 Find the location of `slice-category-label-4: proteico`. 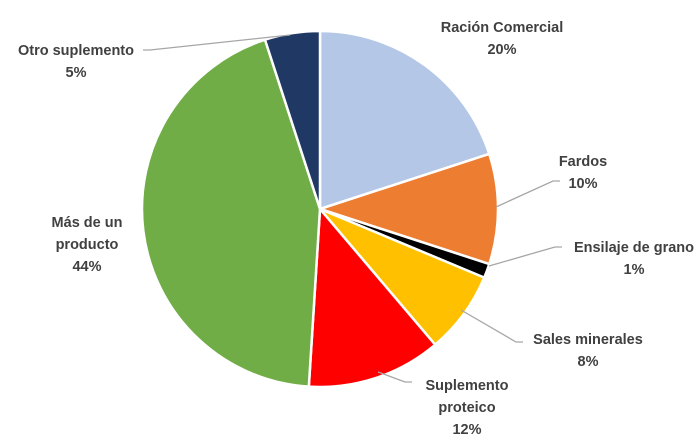

slice-category-label-4: proteico is located at coordinates (466, 408).